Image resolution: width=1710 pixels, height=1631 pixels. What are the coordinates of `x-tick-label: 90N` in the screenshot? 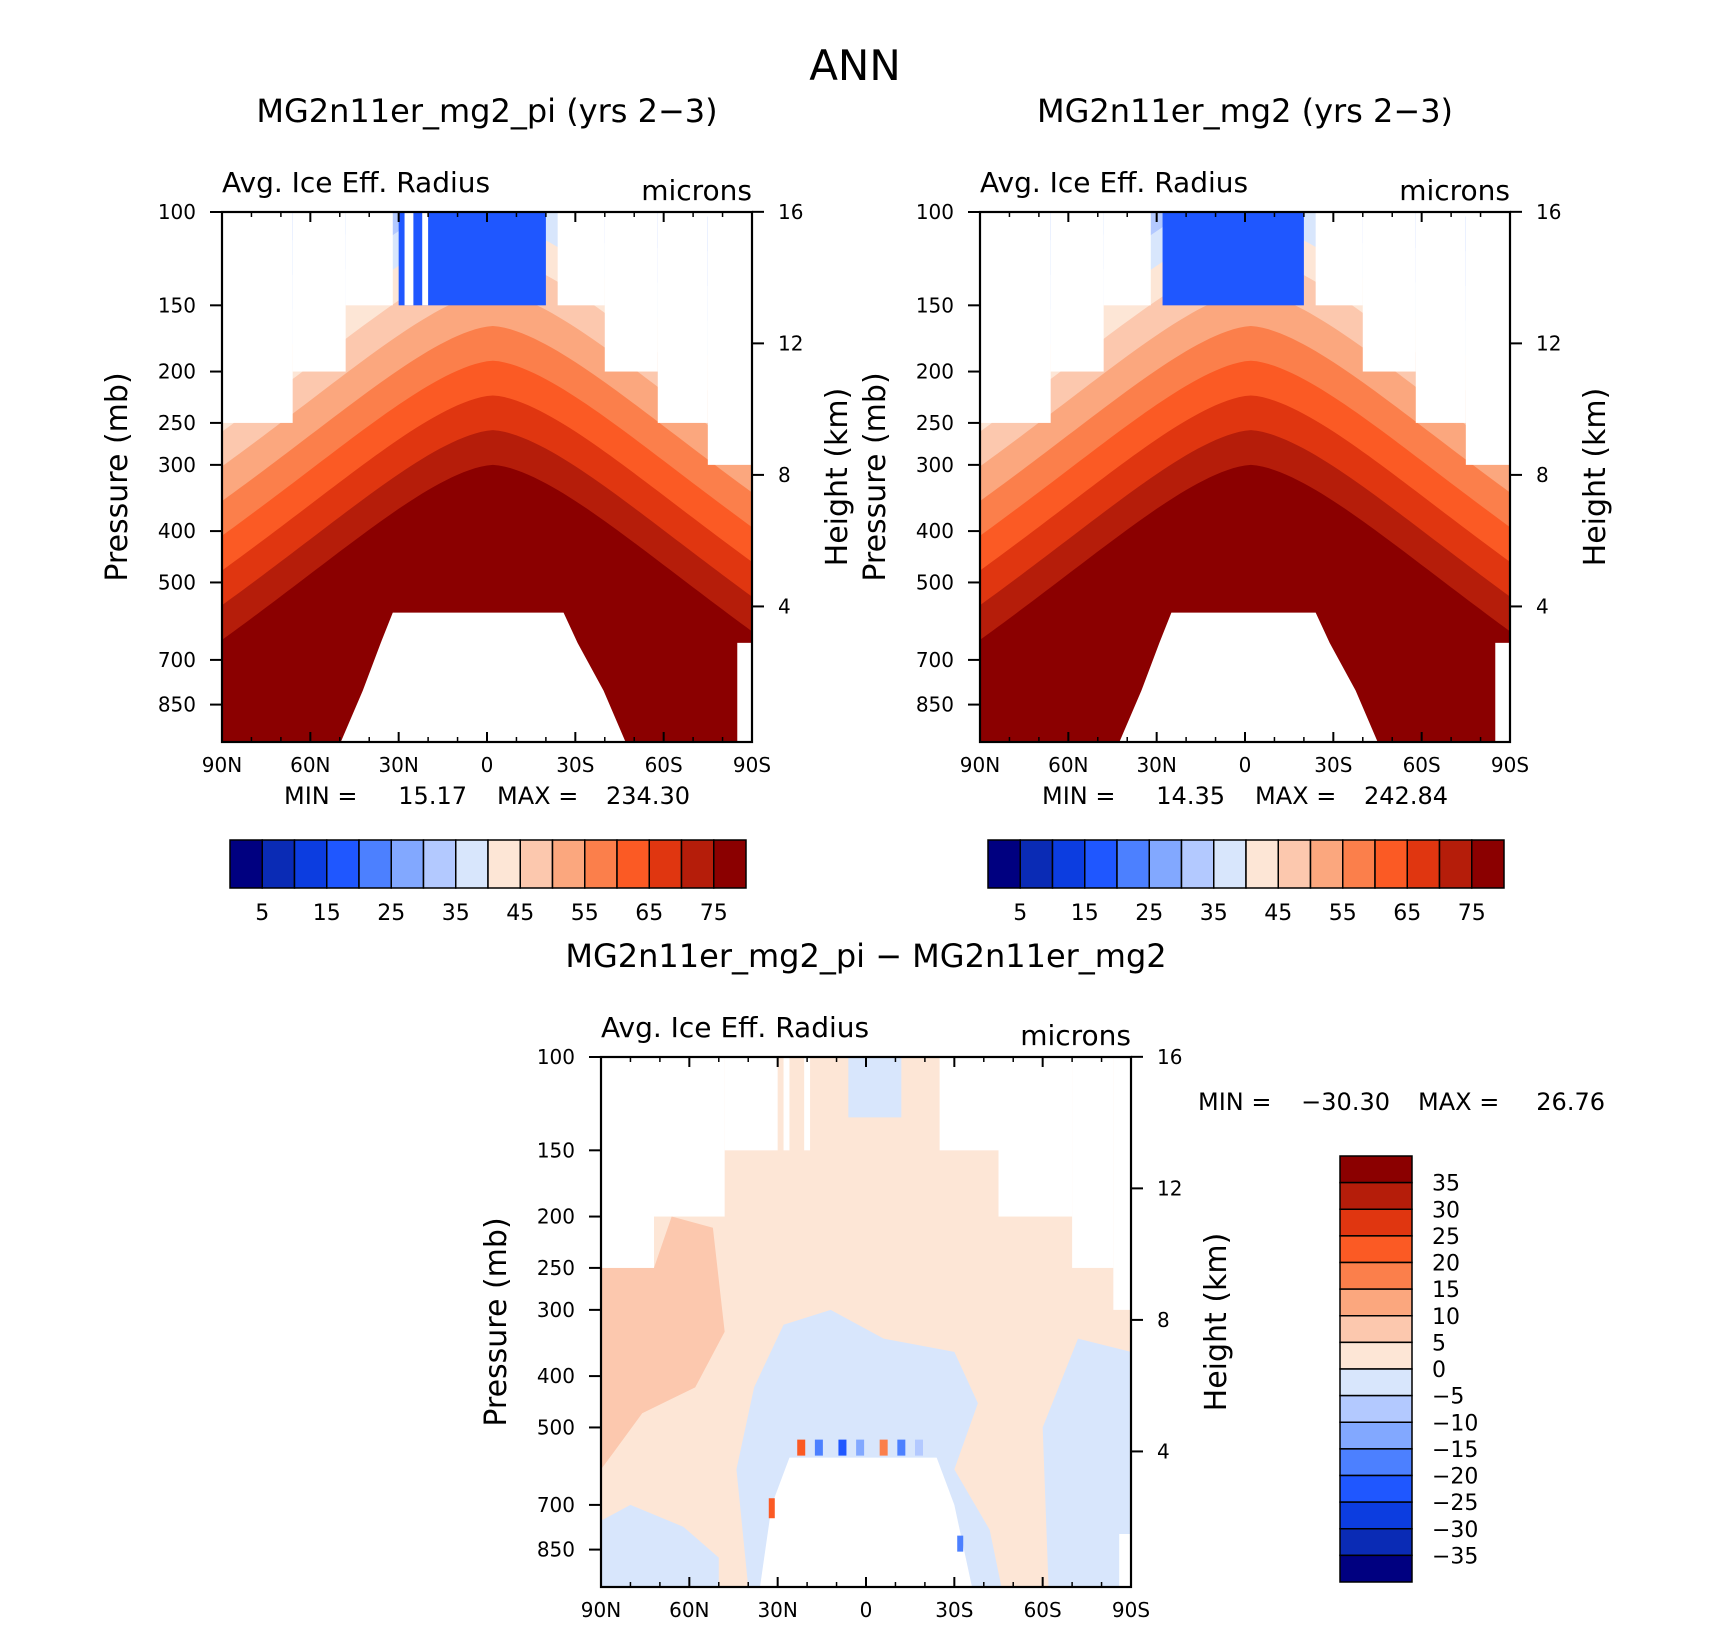 It's located at (980, 765).